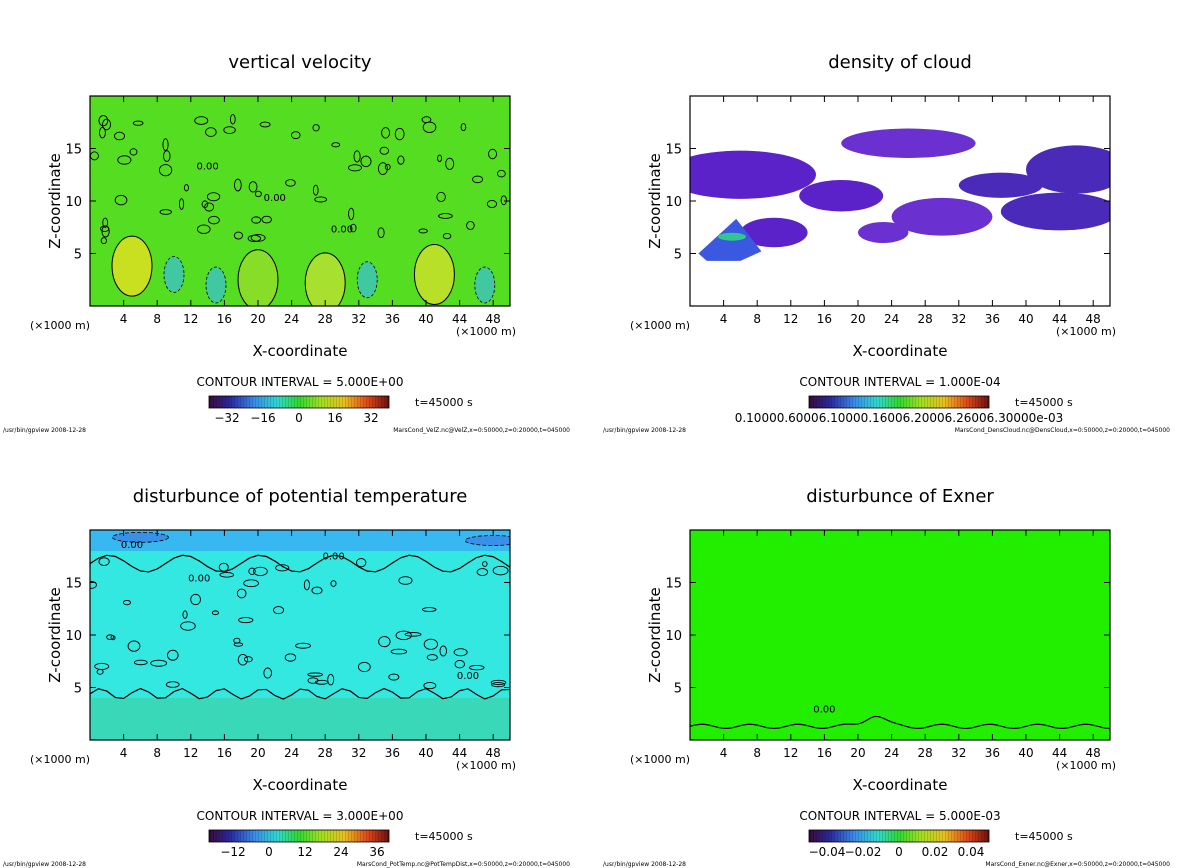  What do you see at coordinates (673, 636) in the screenshot?
I see `y-tick-label: 10` at bounding box center [673, 636].